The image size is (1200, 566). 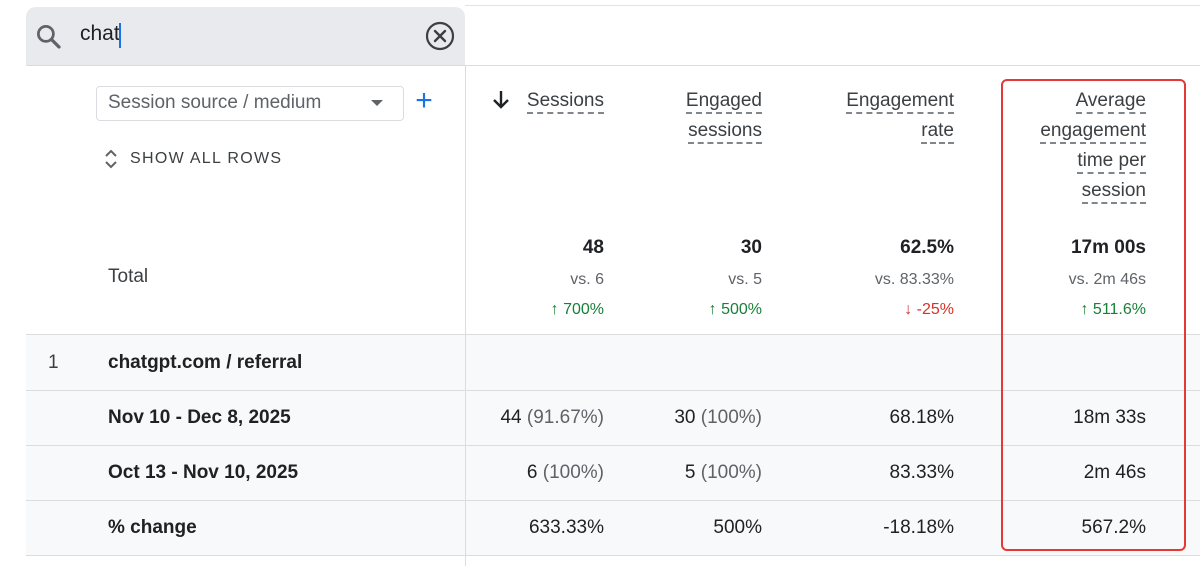 What do you see at coordinates (120, 35) in the screenshot?
I see `text-cursor` at bounding box center [120, 35].